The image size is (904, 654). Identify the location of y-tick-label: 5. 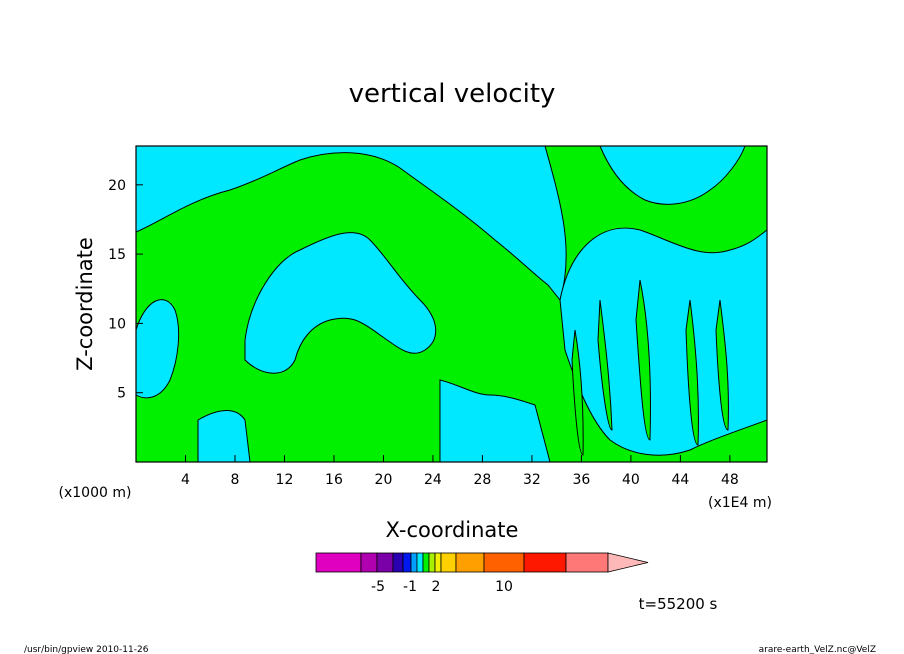
(121, 394).